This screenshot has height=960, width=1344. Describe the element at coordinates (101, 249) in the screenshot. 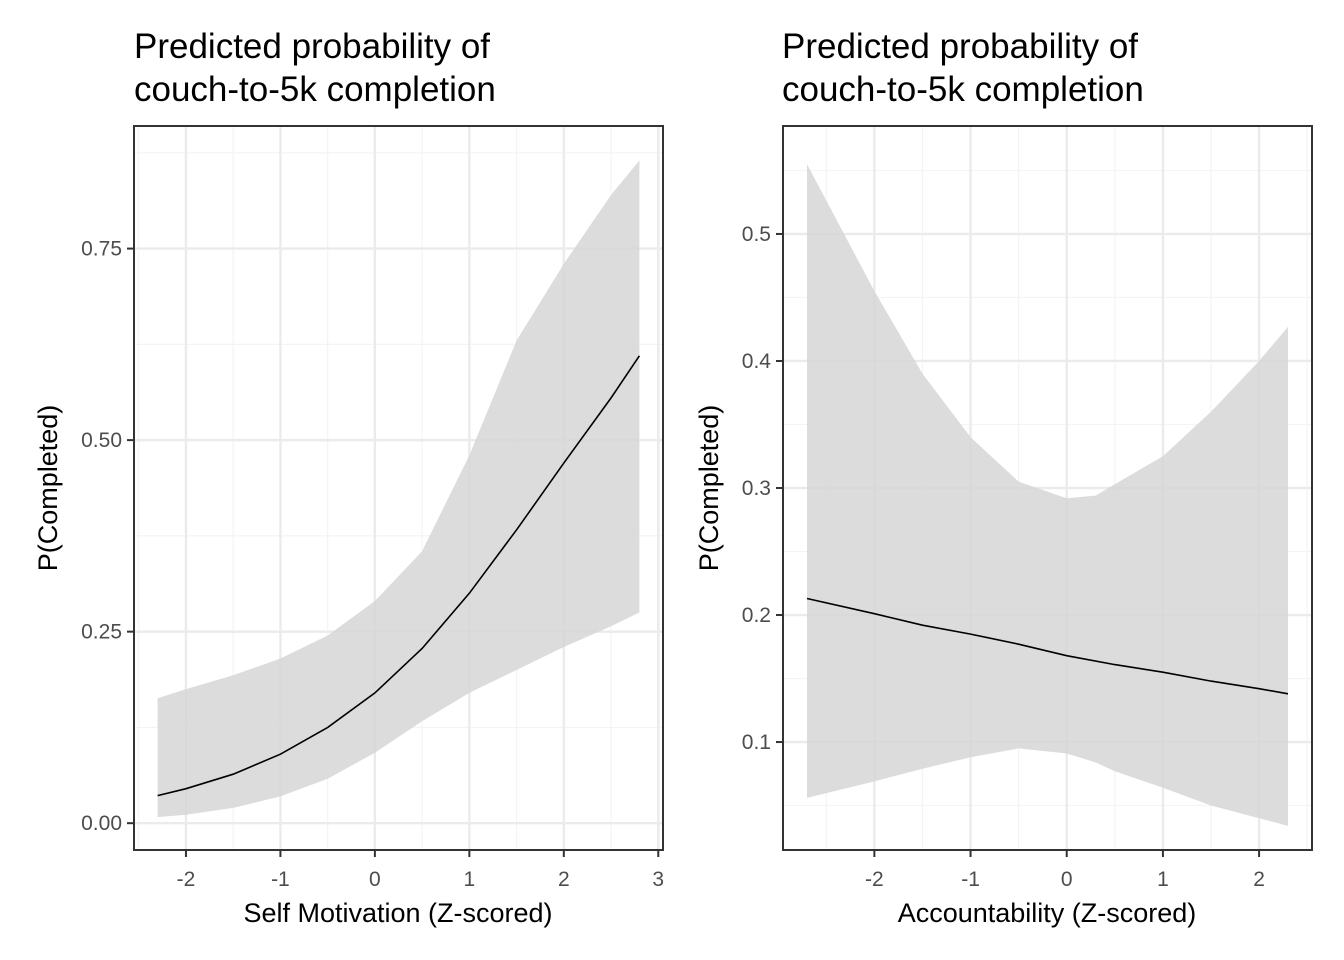

I see `y-tick-label: 0.75` at that location.